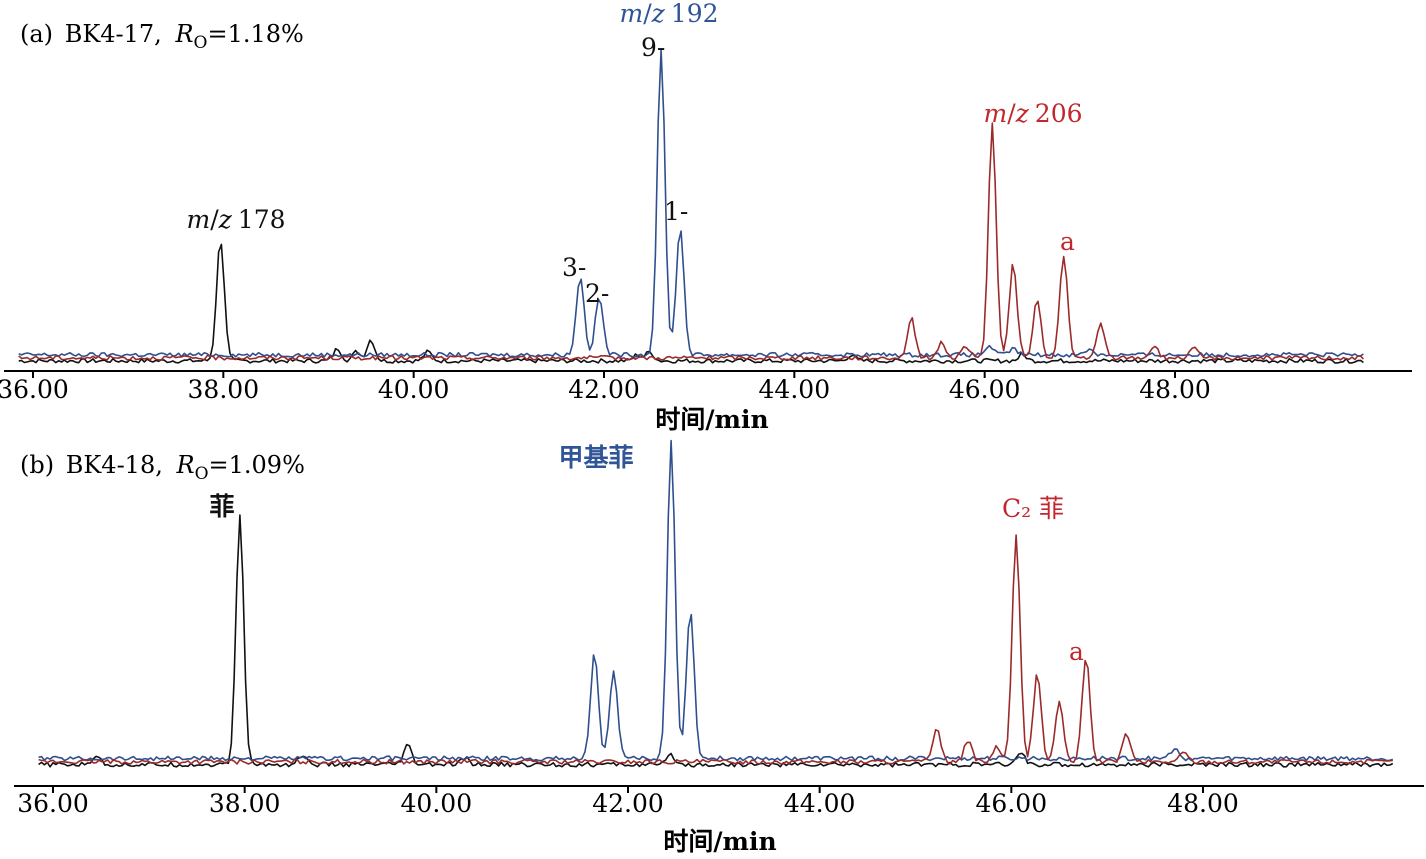 Image resolution: width=1426 pixels, height=859 pixels. Describe the element at coordinates (711, 419) in the screenshot. I see `panel-a-x-label: 时间/min` at that location.